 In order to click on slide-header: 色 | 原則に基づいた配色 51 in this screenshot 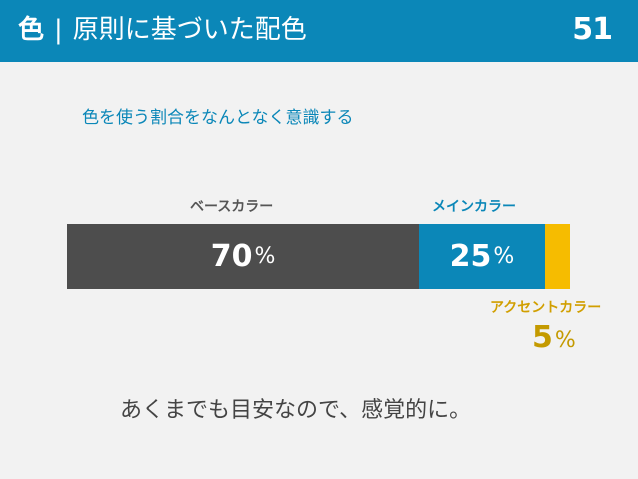, I will do `click(319, 31)`.